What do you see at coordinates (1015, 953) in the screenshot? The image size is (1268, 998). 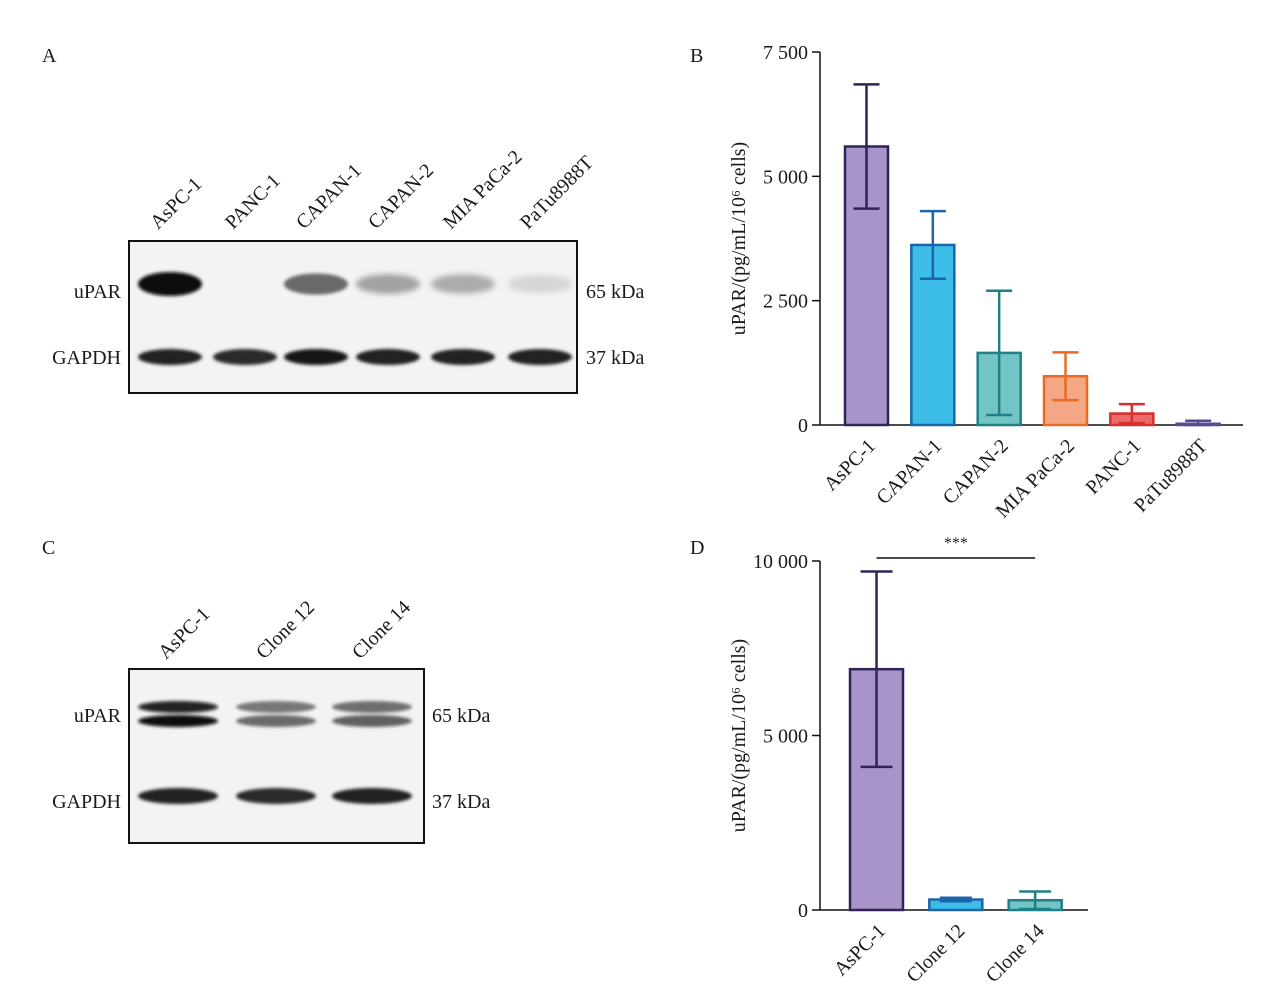 I see `x-tick-label: Clone 14` at bounding box center [1015, 953].